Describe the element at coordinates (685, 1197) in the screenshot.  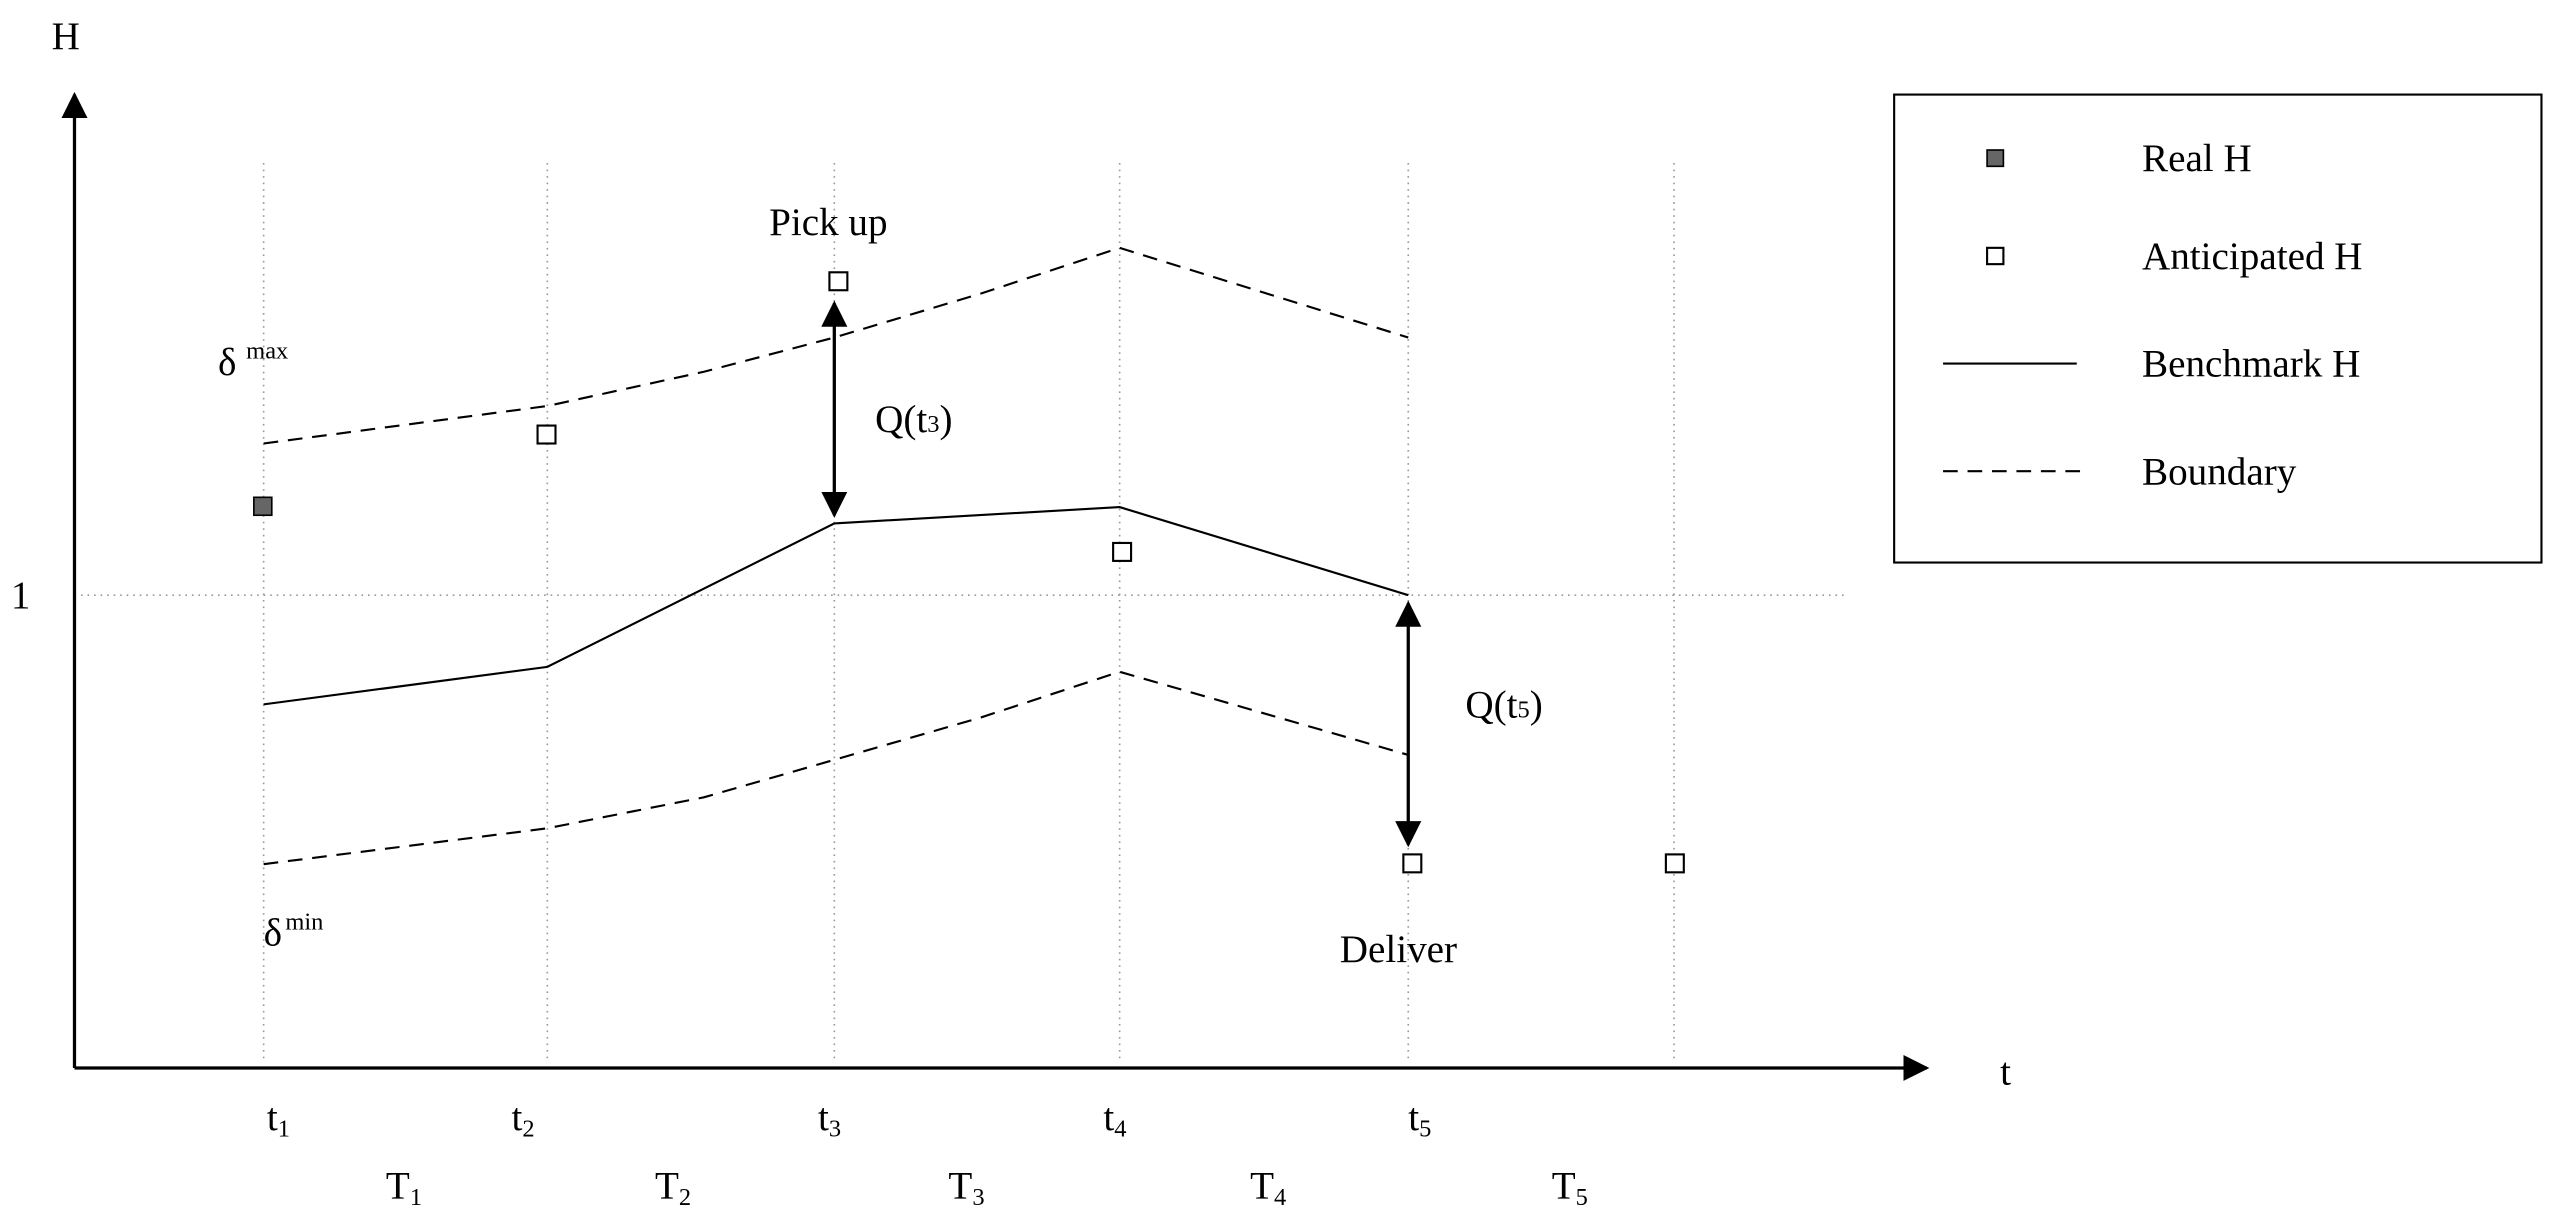
I see `period-label-sub: 2` at that location.